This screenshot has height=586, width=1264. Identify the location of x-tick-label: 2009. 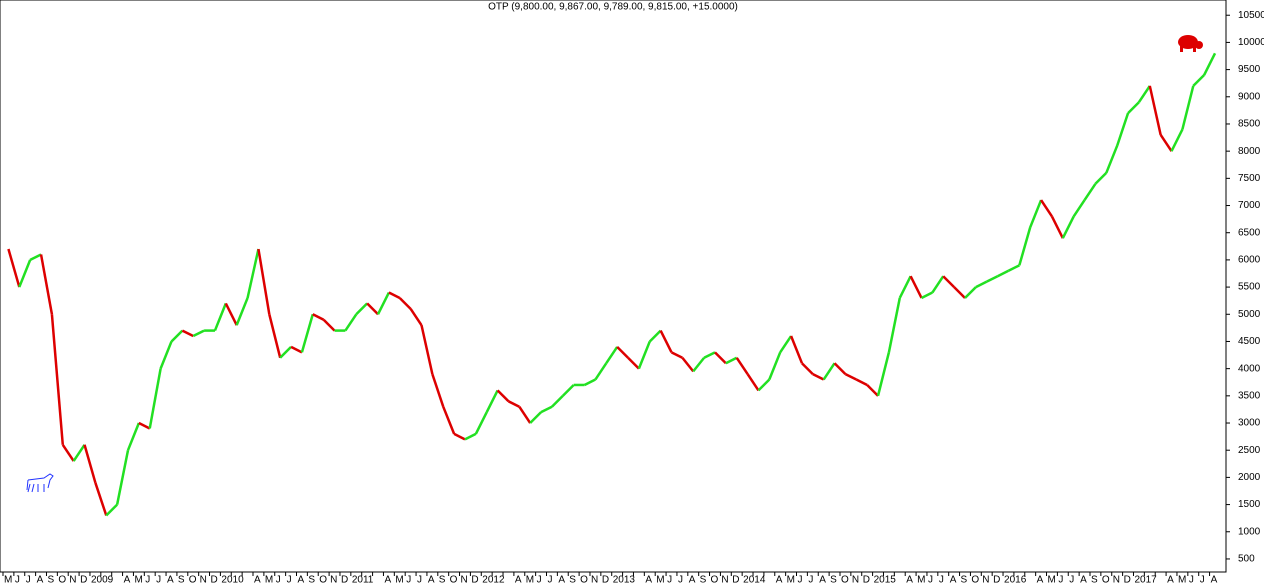
(102, 580).